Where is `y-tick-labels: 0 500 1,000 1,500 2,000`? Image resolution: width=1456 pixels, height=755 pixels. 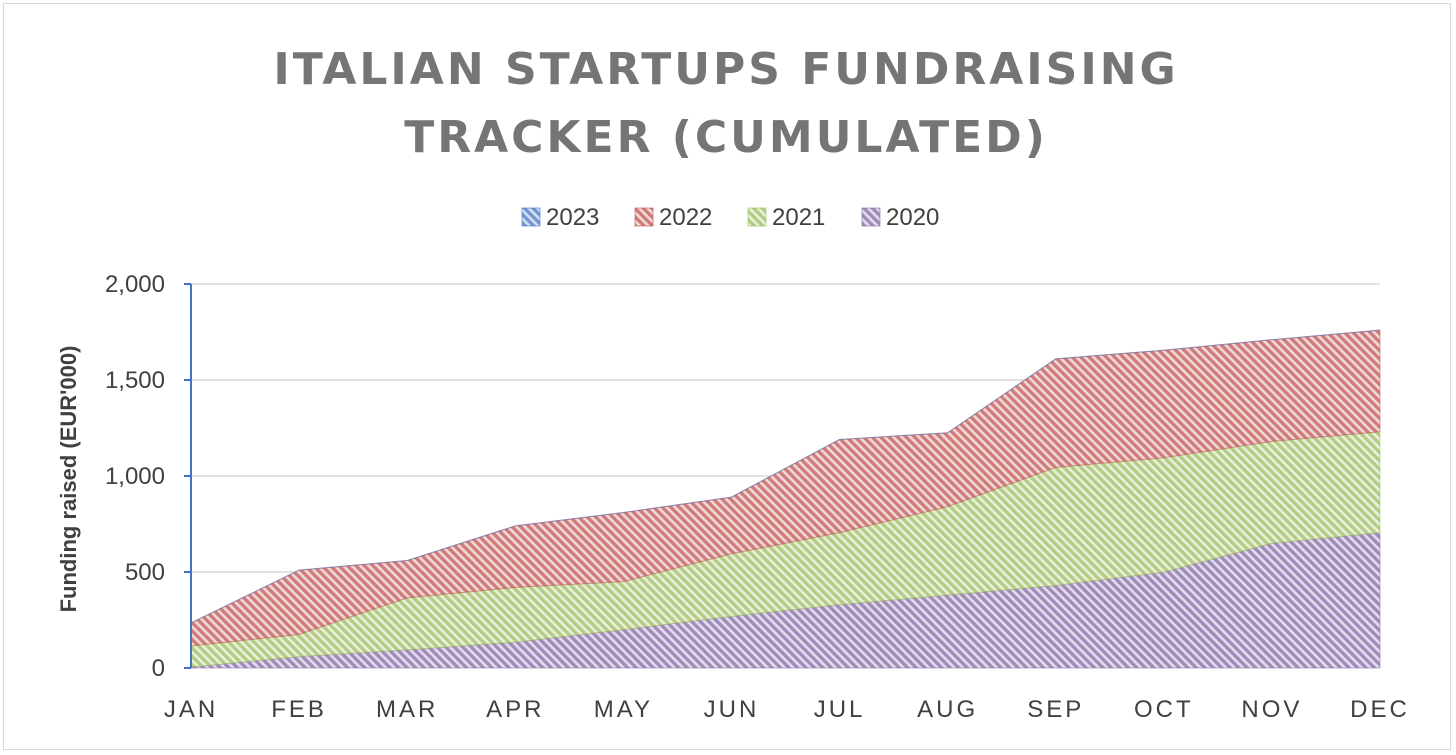
y-tick-labels: 0 500 1,000 1,500 2,000 is located at coordinates (135, 476).